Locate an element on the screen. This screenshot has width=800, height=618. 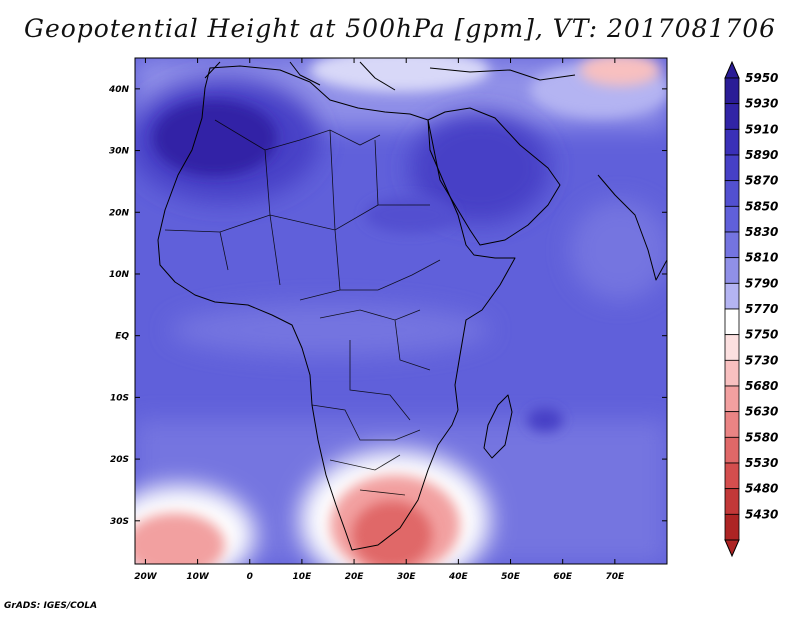
colorbar-label: 5430 is located at coordinates (761, 514).